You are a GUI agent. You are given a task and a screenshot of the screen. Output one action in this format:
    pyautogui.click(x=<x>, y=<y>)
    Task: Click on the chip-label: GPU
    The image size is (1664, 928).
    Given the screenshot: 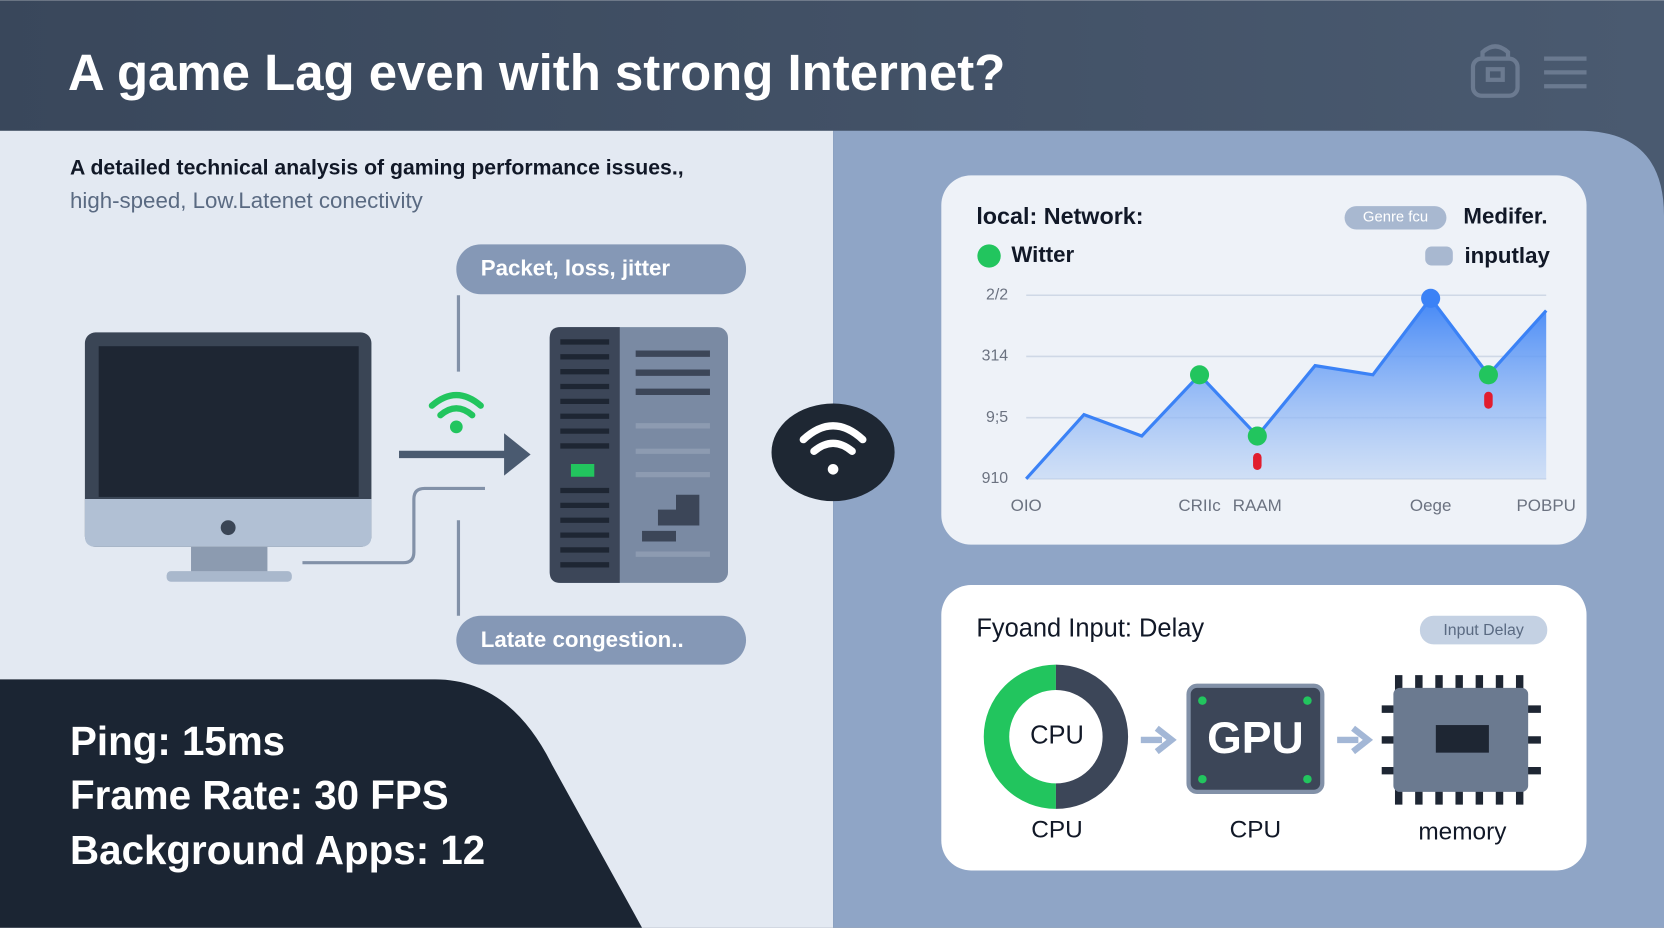 What is the action you would take?
    pyautogui.click(x=1255, y=738)
    